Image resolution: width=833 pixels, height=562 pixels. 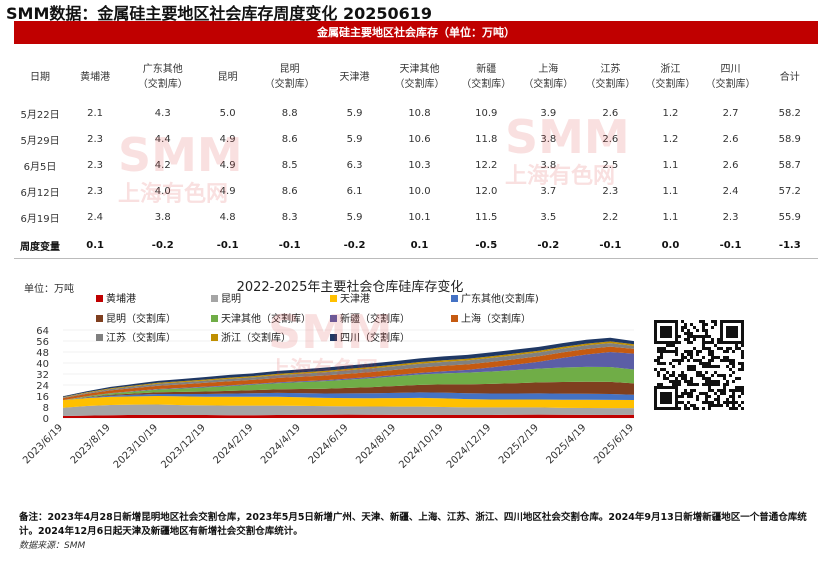 What do you see at coordinates (162, 69) in the screenshot?
I see `column-header-label: 广东其他` at bounding box center [162, 69].